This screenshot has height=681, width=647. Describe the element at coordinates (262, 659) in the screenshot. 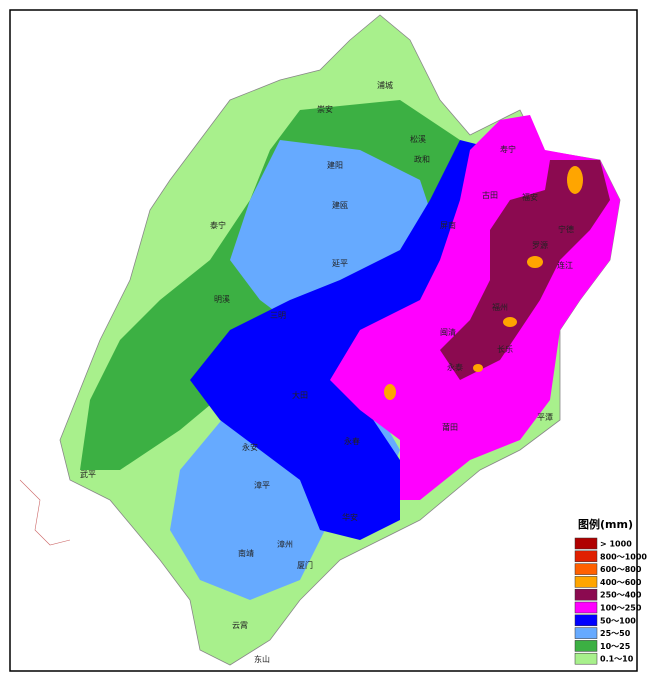

I see `place-label: 东山` at that location.